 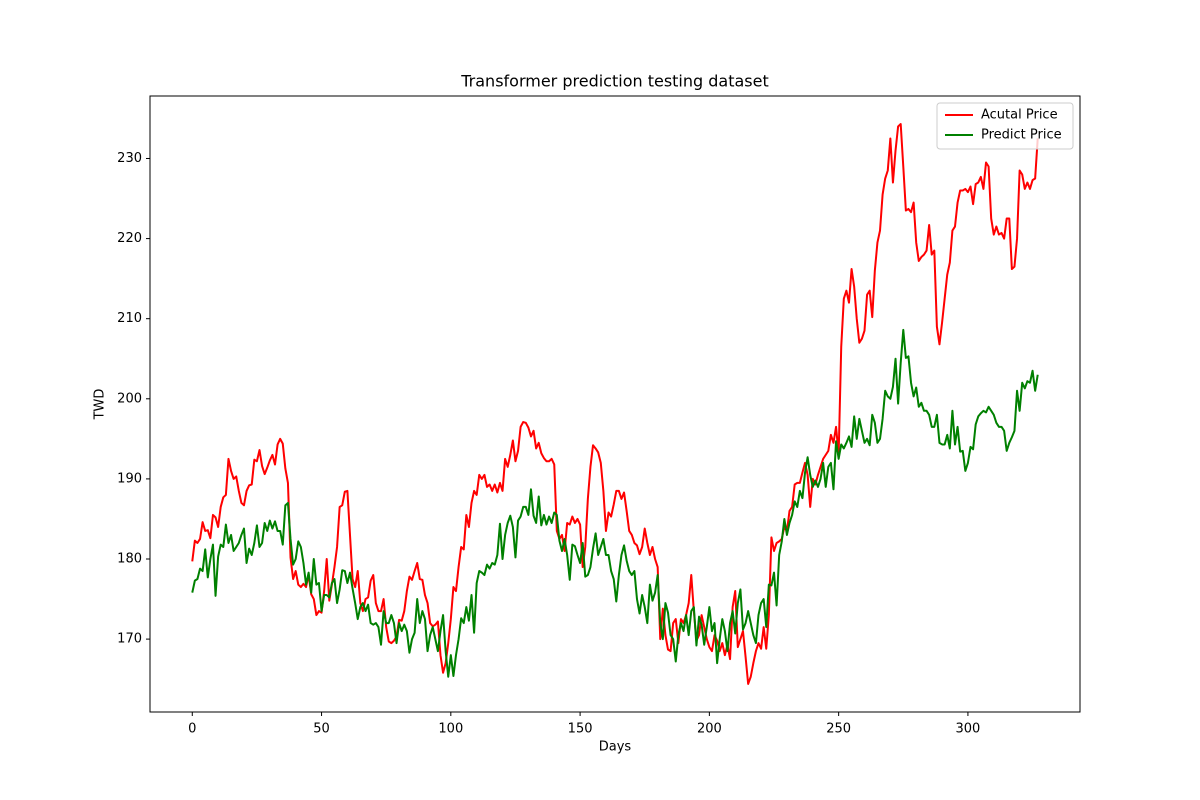 What do you see at coordinates (1019, 115) in the screenshot?
I see `legend-label: Acutal Price` at bounding box center [1019, 115].